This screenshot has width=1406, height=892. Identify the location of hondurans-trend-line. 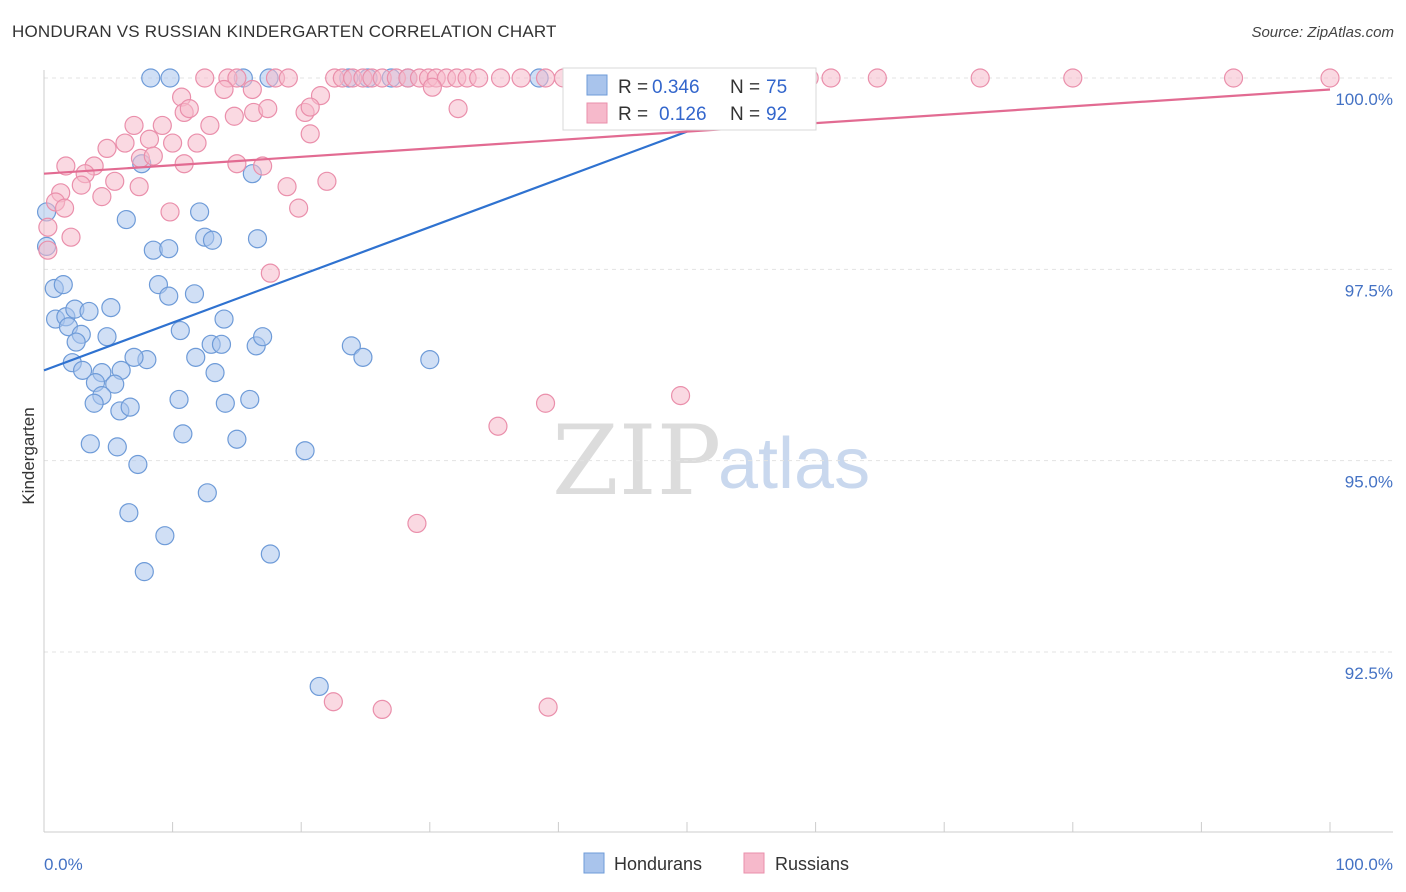
(365, 251).